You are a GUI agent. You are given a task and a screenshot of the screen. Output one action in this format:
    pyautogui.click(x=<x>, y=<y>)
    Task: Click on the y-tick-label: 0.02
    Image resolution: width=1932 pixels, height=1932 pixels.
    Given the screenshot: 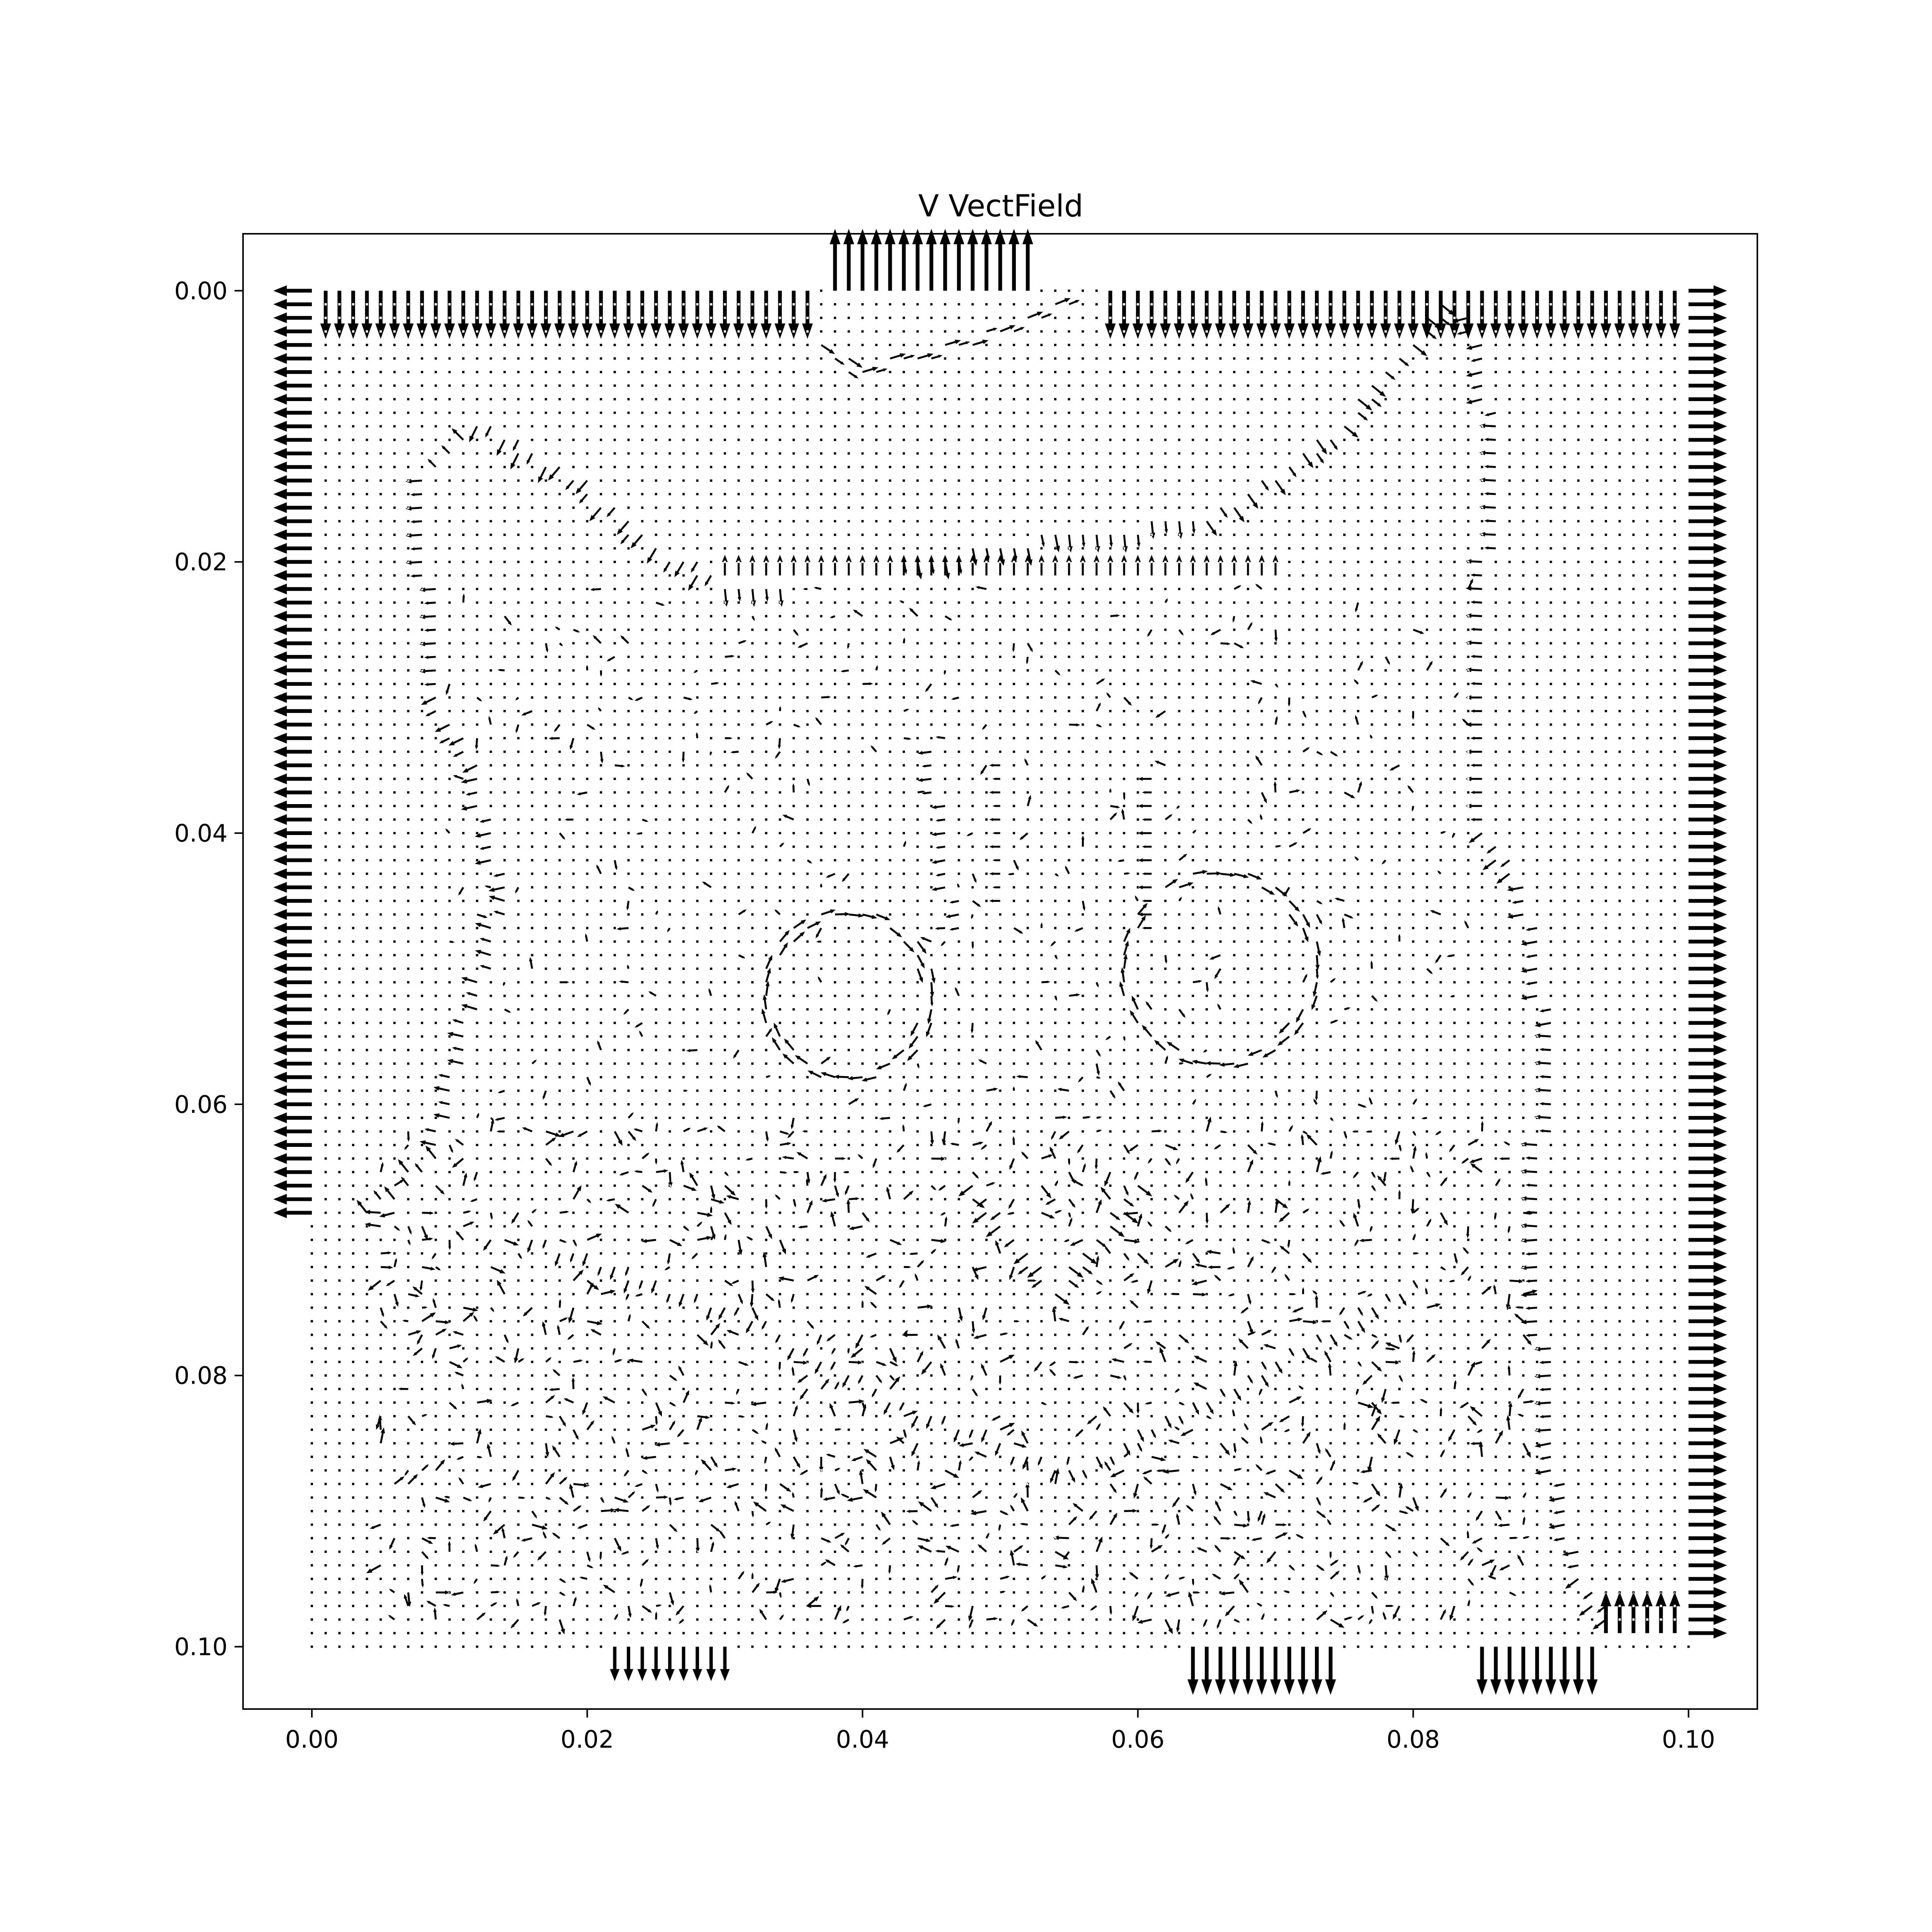 What is the action you would take?
    pyautogui.click(x=201, y=562)
    